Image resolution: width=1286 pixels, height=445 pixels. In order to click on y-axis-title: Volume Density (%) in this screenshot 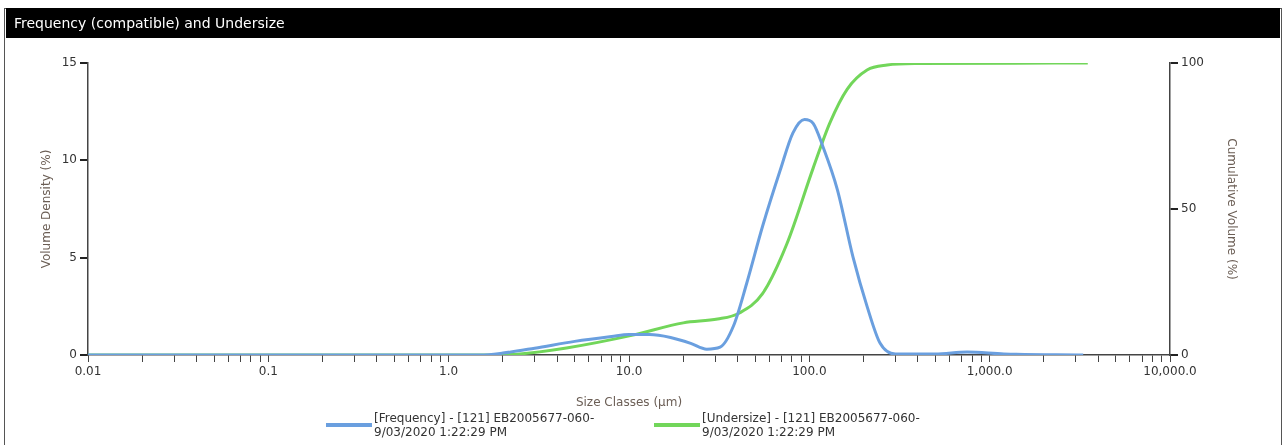, I will do `click(46, 209)`.